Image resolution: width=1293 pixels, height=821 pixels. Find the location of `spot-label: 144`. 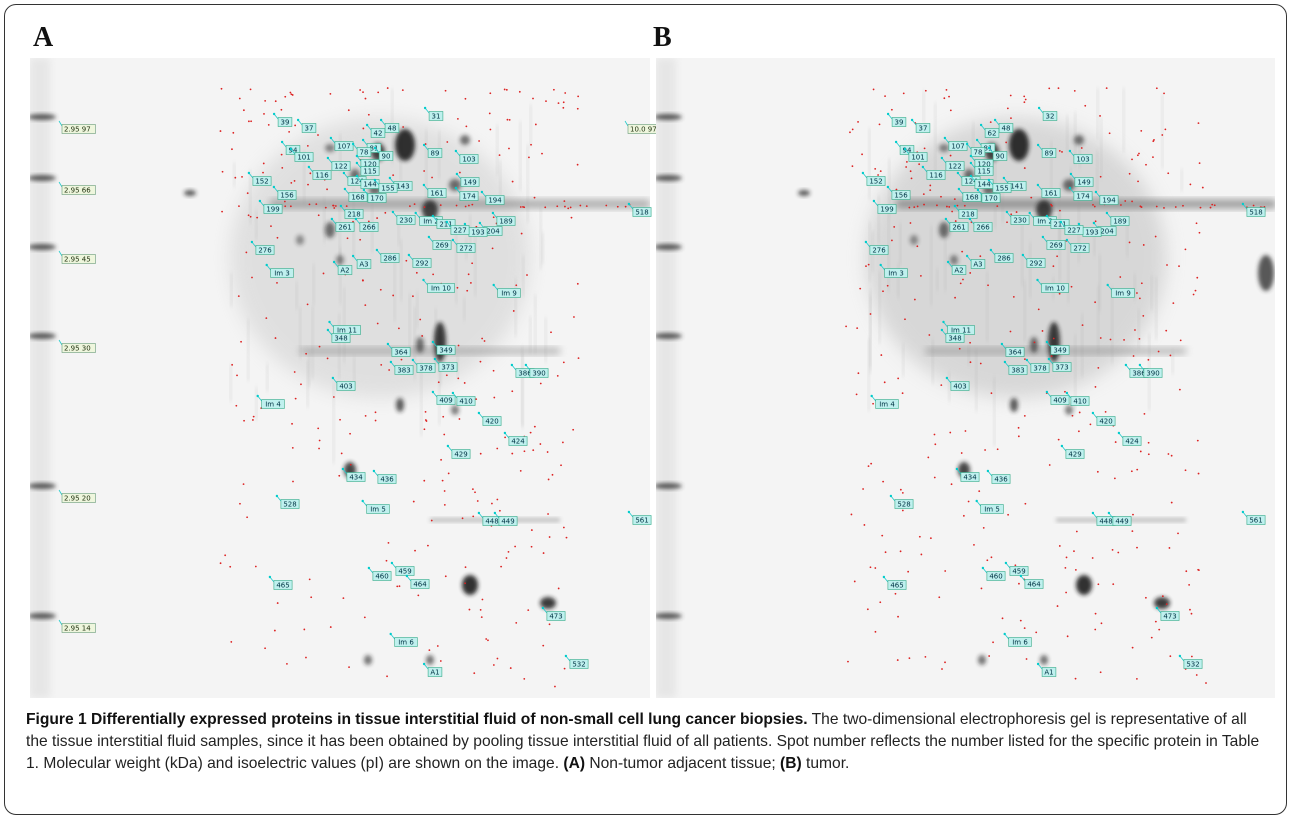

spot-label: 144 is located at coordinates (370, 185).